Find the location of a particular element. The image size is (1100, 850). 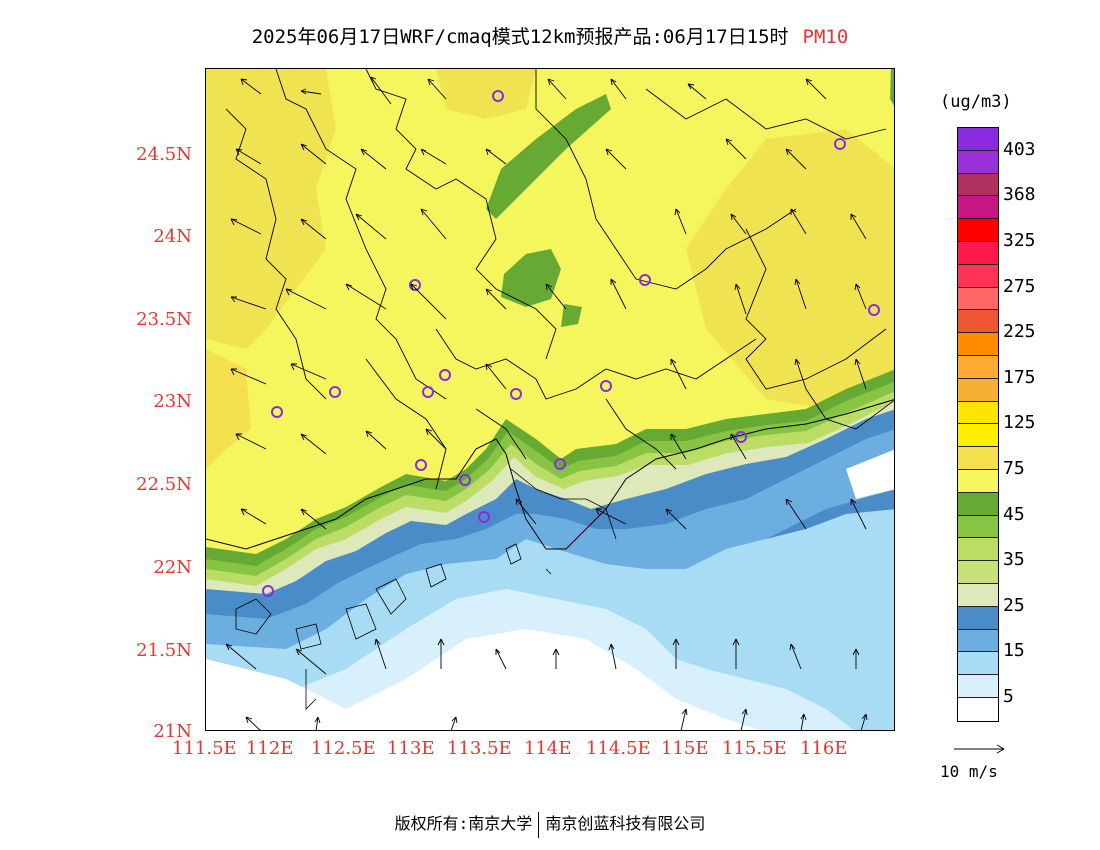

green-patch-center is located at coordinates (531, 278).